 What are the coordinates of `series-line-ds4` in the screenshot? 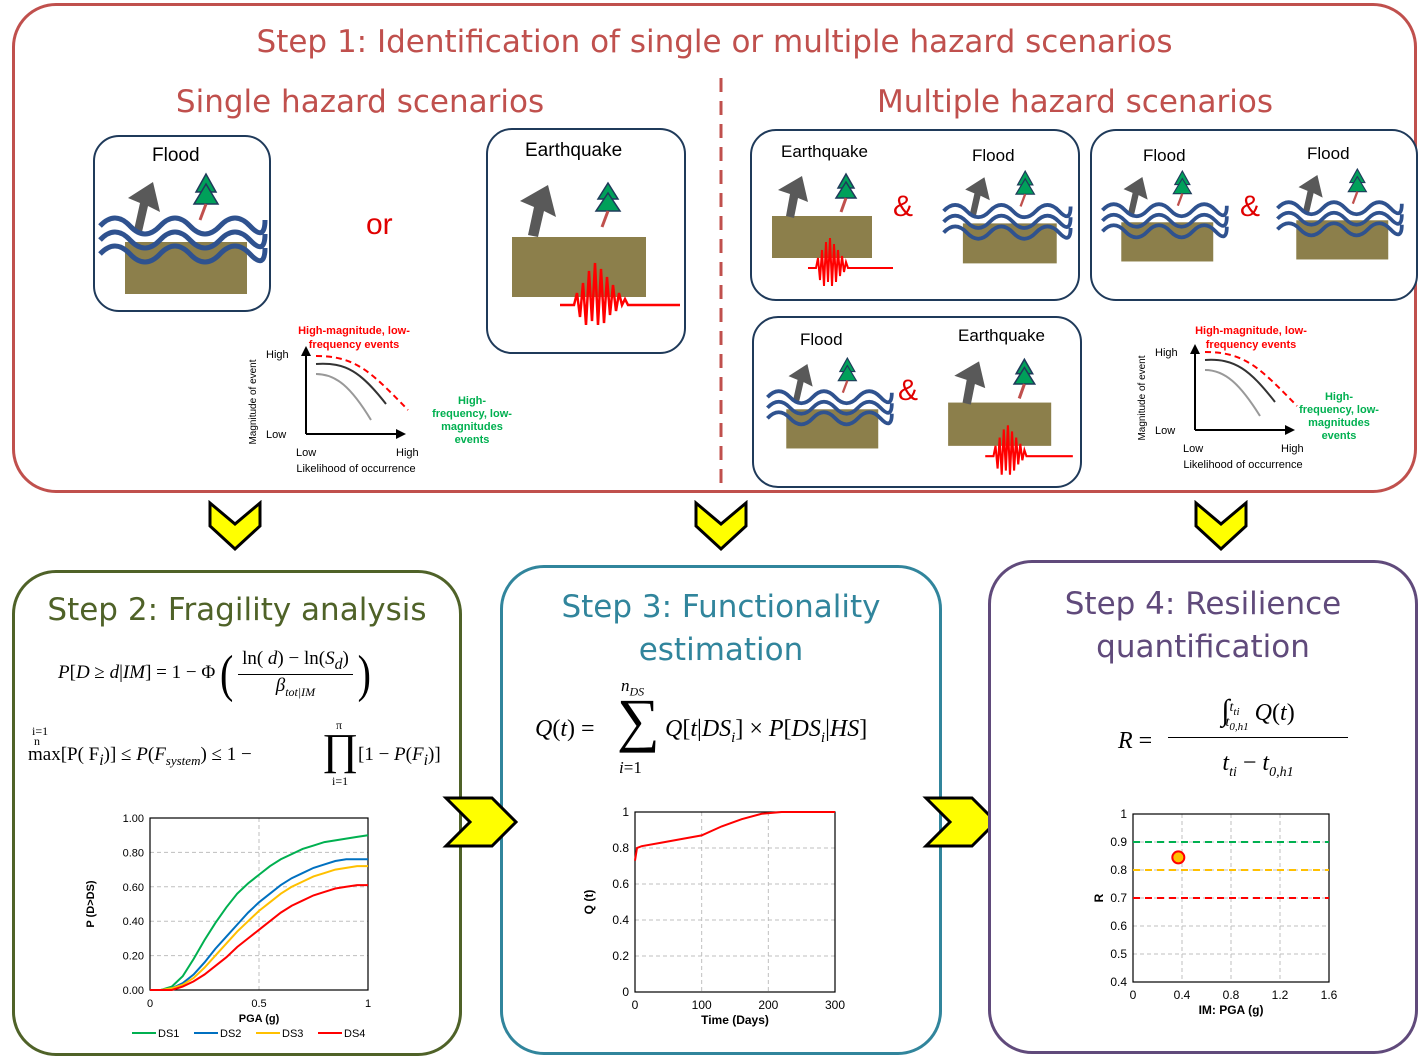 It's located at (259, 937).